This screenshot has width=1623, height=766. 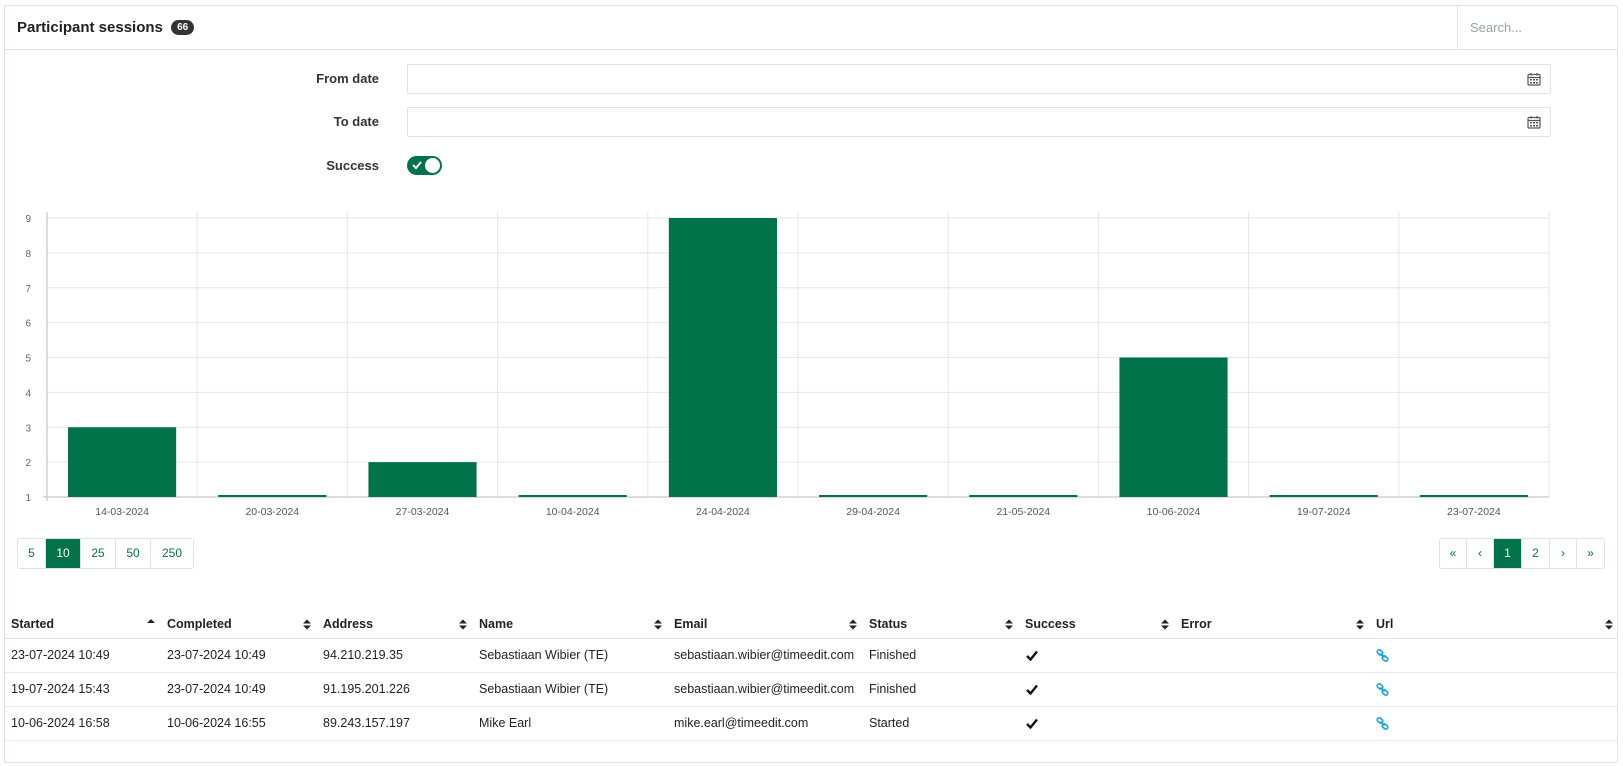 I want to click on column-header-label: Success, so click(x=1050, y=623).